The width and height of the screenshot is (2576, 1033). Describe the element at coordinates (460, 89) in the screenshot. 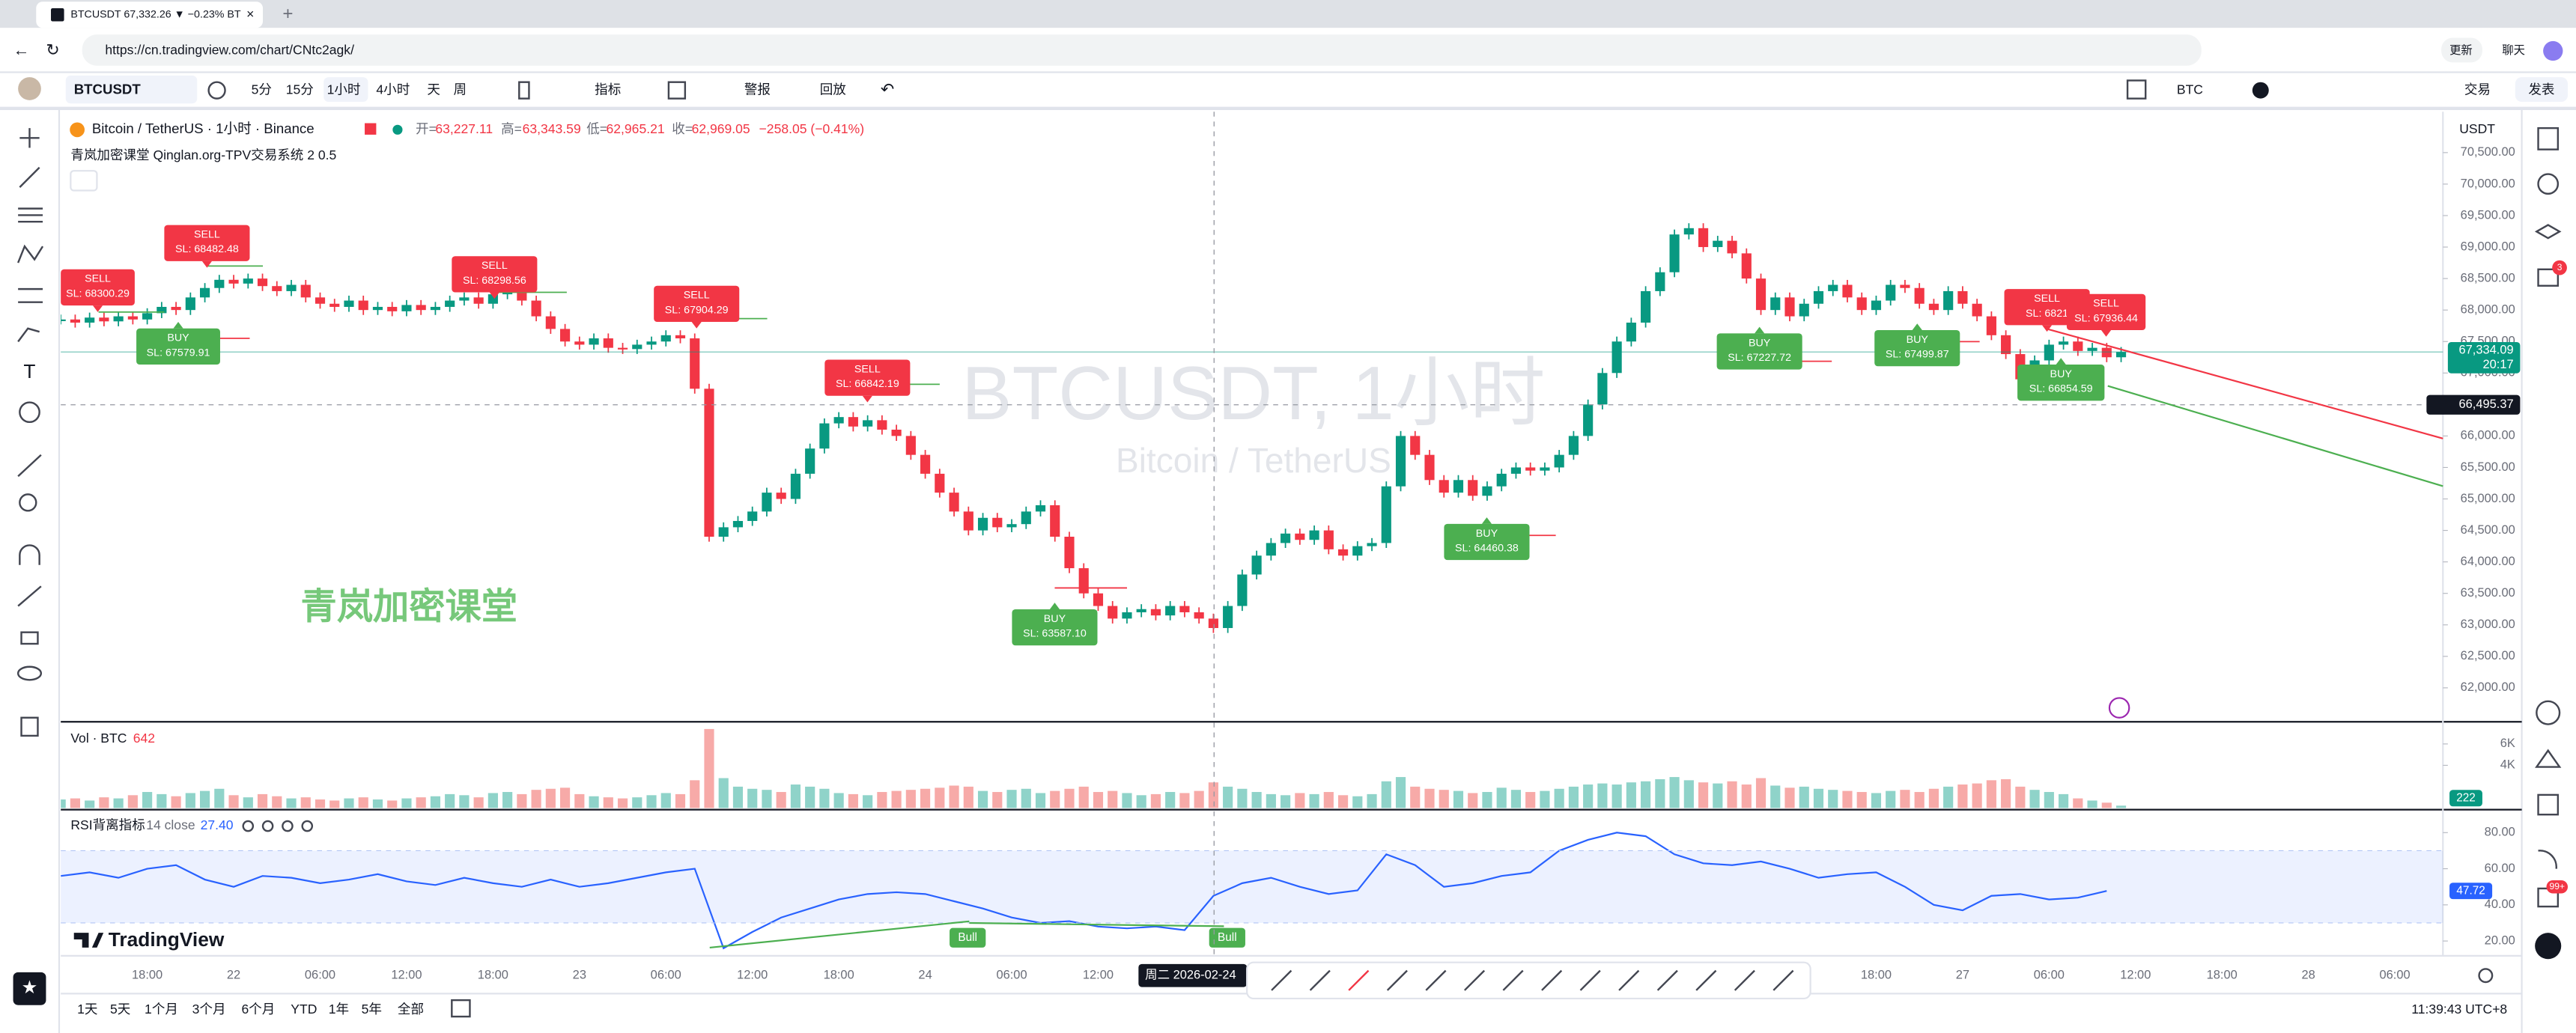

I see `interval: 周` at that location.